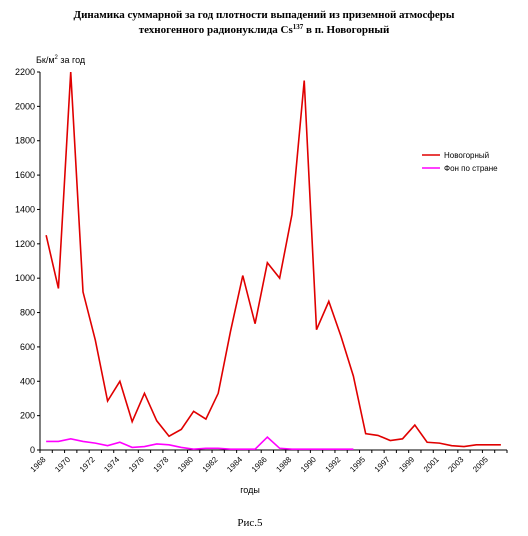 This screenshot has height=536, width=528. I want to click on title-text: в п. Новогорный, so click(346, 30).